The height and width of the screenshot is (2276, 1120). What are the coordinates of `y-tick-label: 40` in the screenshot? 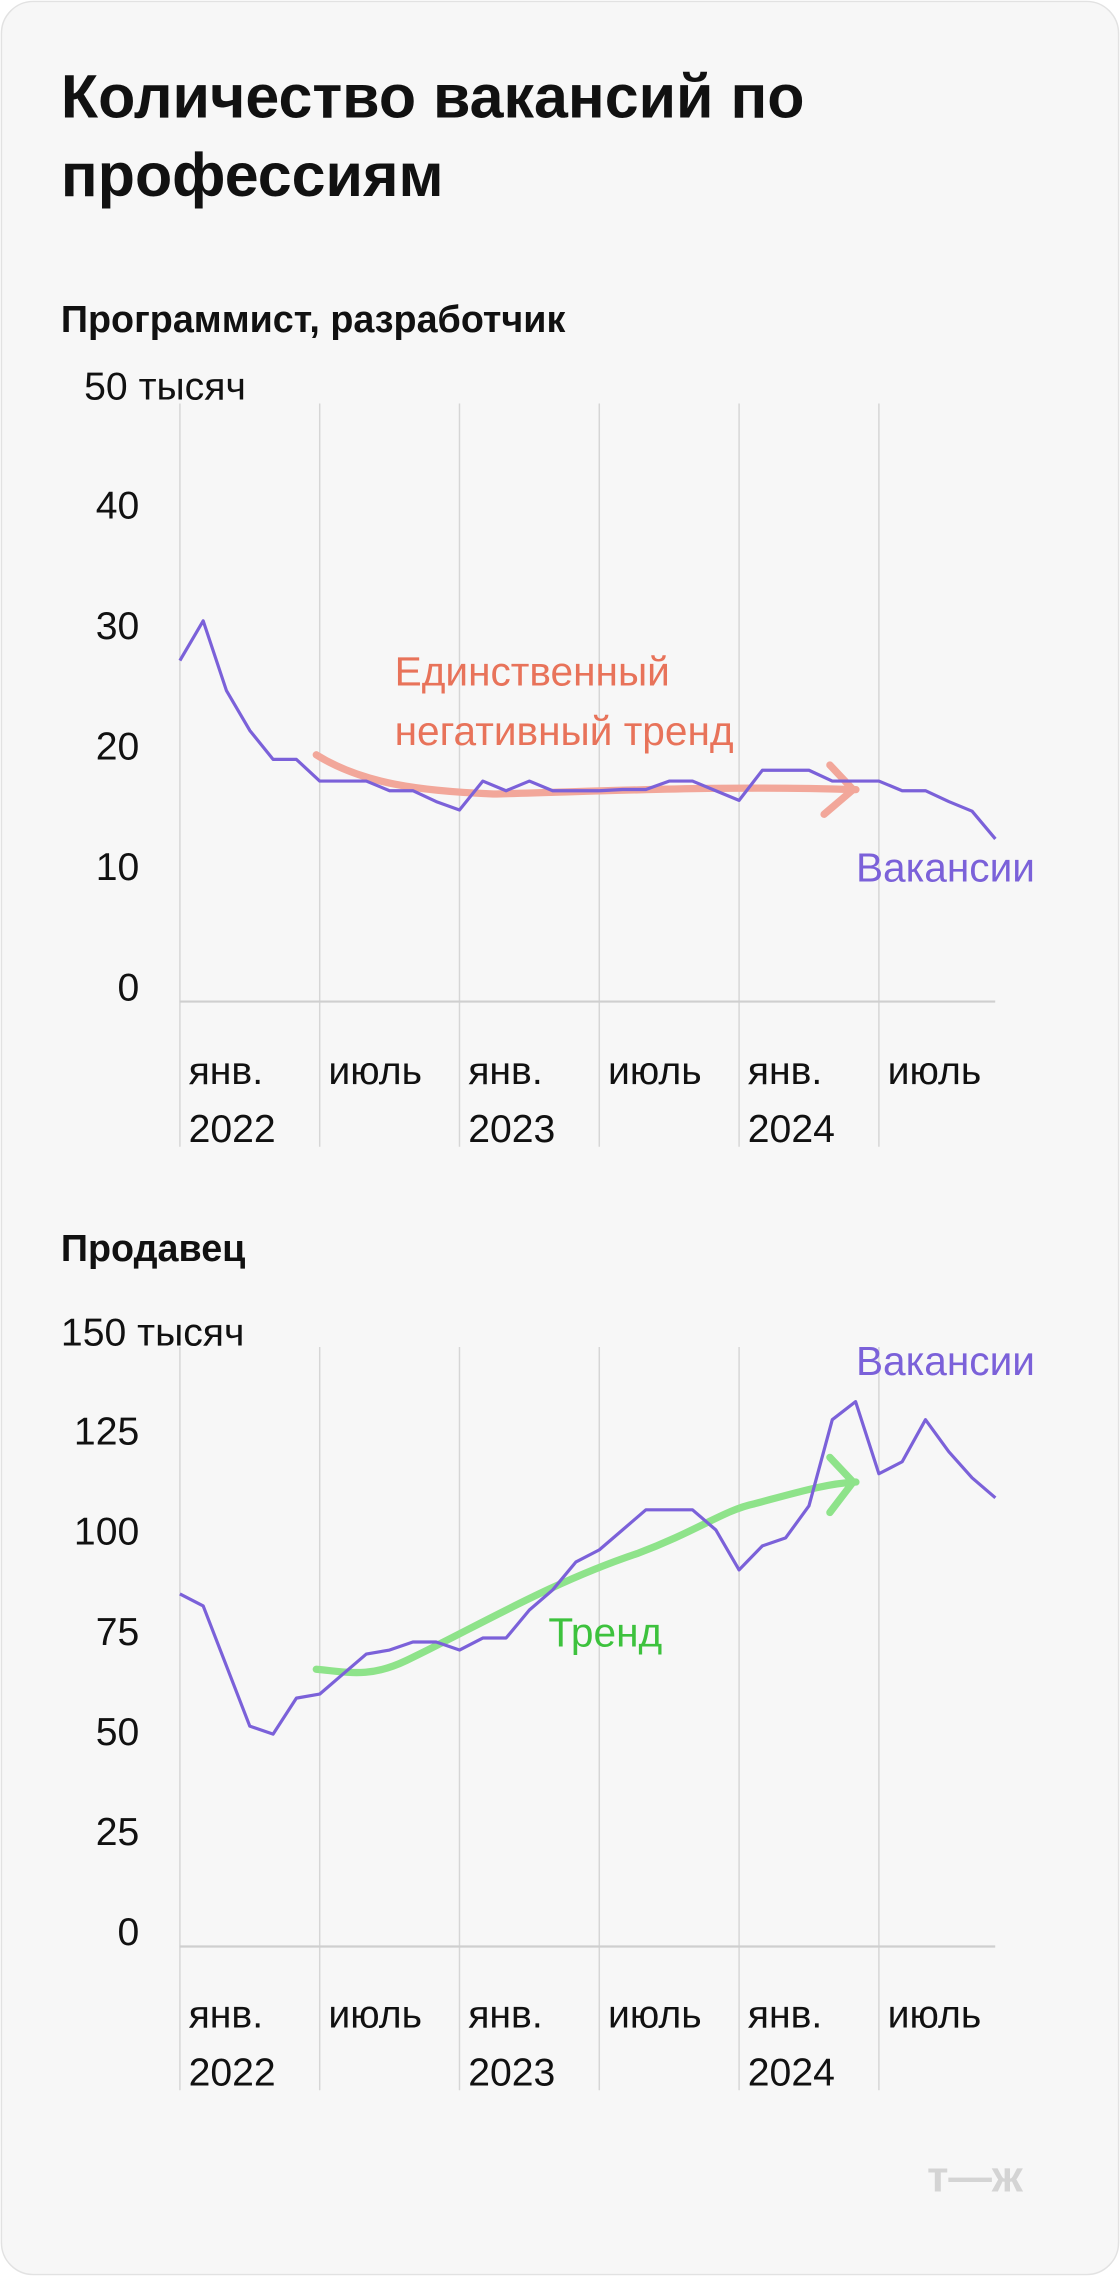 It's located at (118, 505).